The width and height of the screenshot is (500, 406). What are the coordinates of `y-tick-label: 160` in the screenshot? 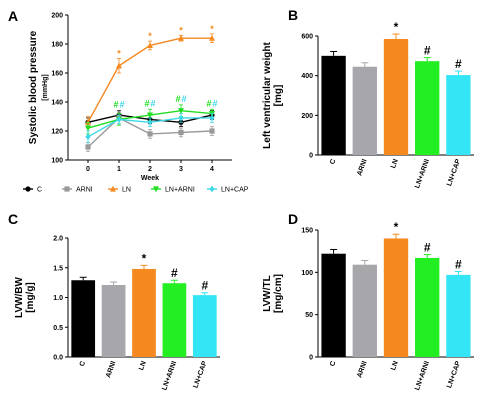 It's located at (57, 74).